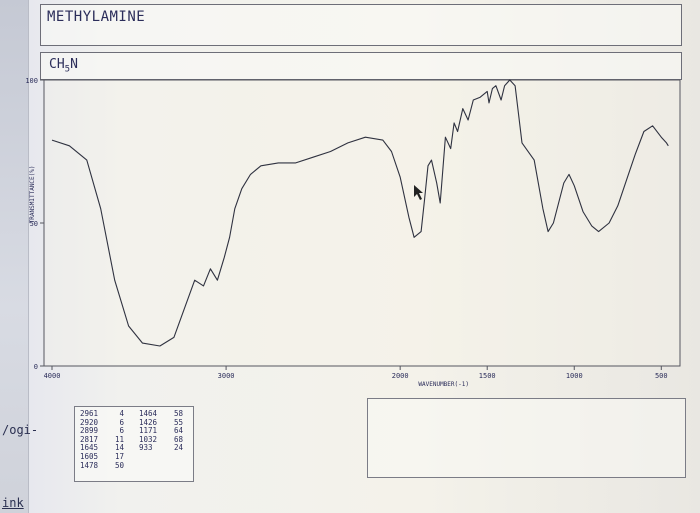 The height and width of the screenshot is (513, 700). Describe the element at coordinates (443, 384) in the screenshot. I see `x-axis-label: WAVENUMBER(-1)` at that location.